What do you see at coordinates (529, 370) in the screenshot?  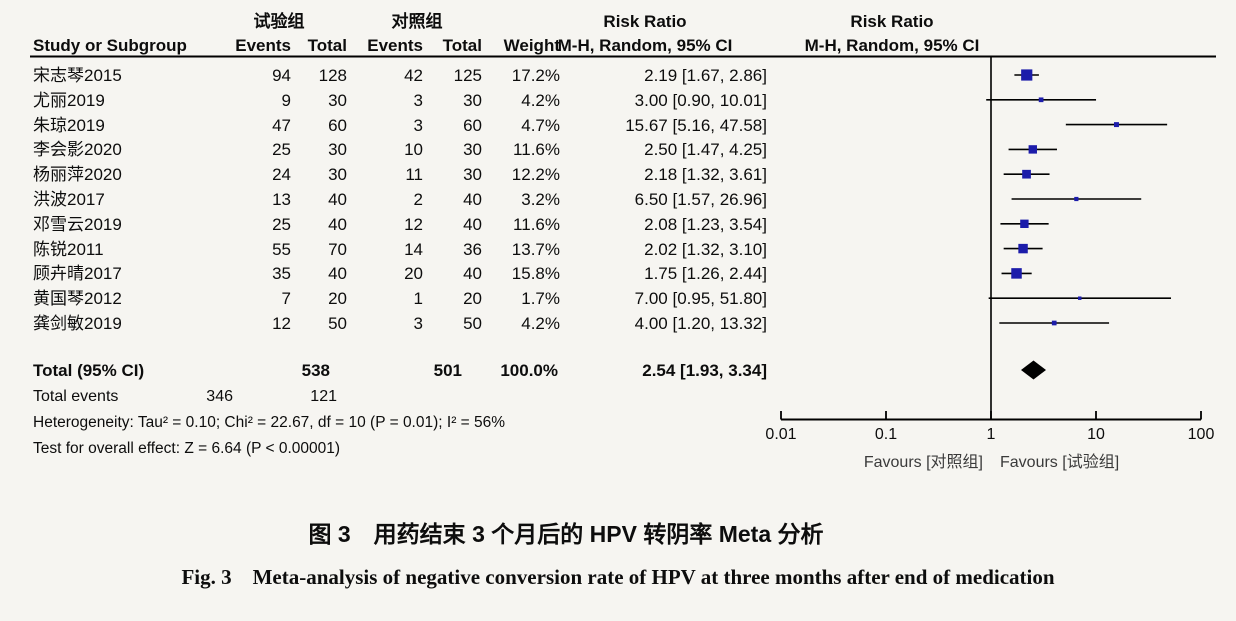 I see `total-weight-value: 100.0%` at bounding box center [529, 370].